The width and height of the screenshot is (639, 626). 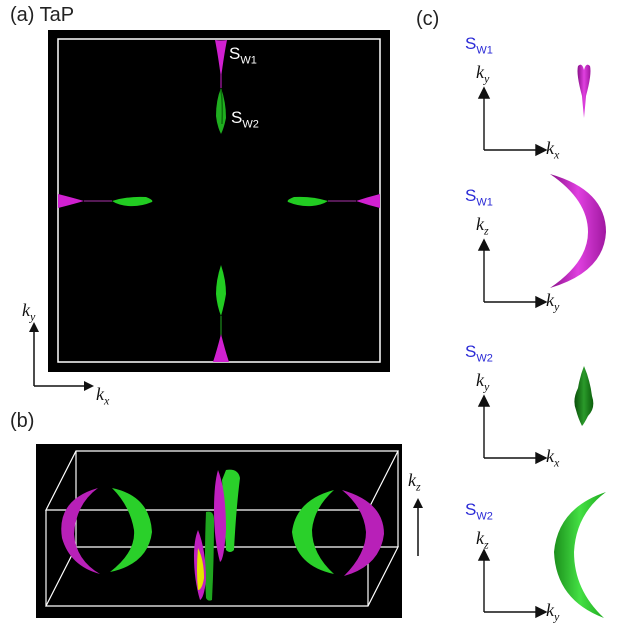 What do you see at coordinates (471, 509) in the screenshot?
I see `c4-s: S` at bounding box center [471, 509].